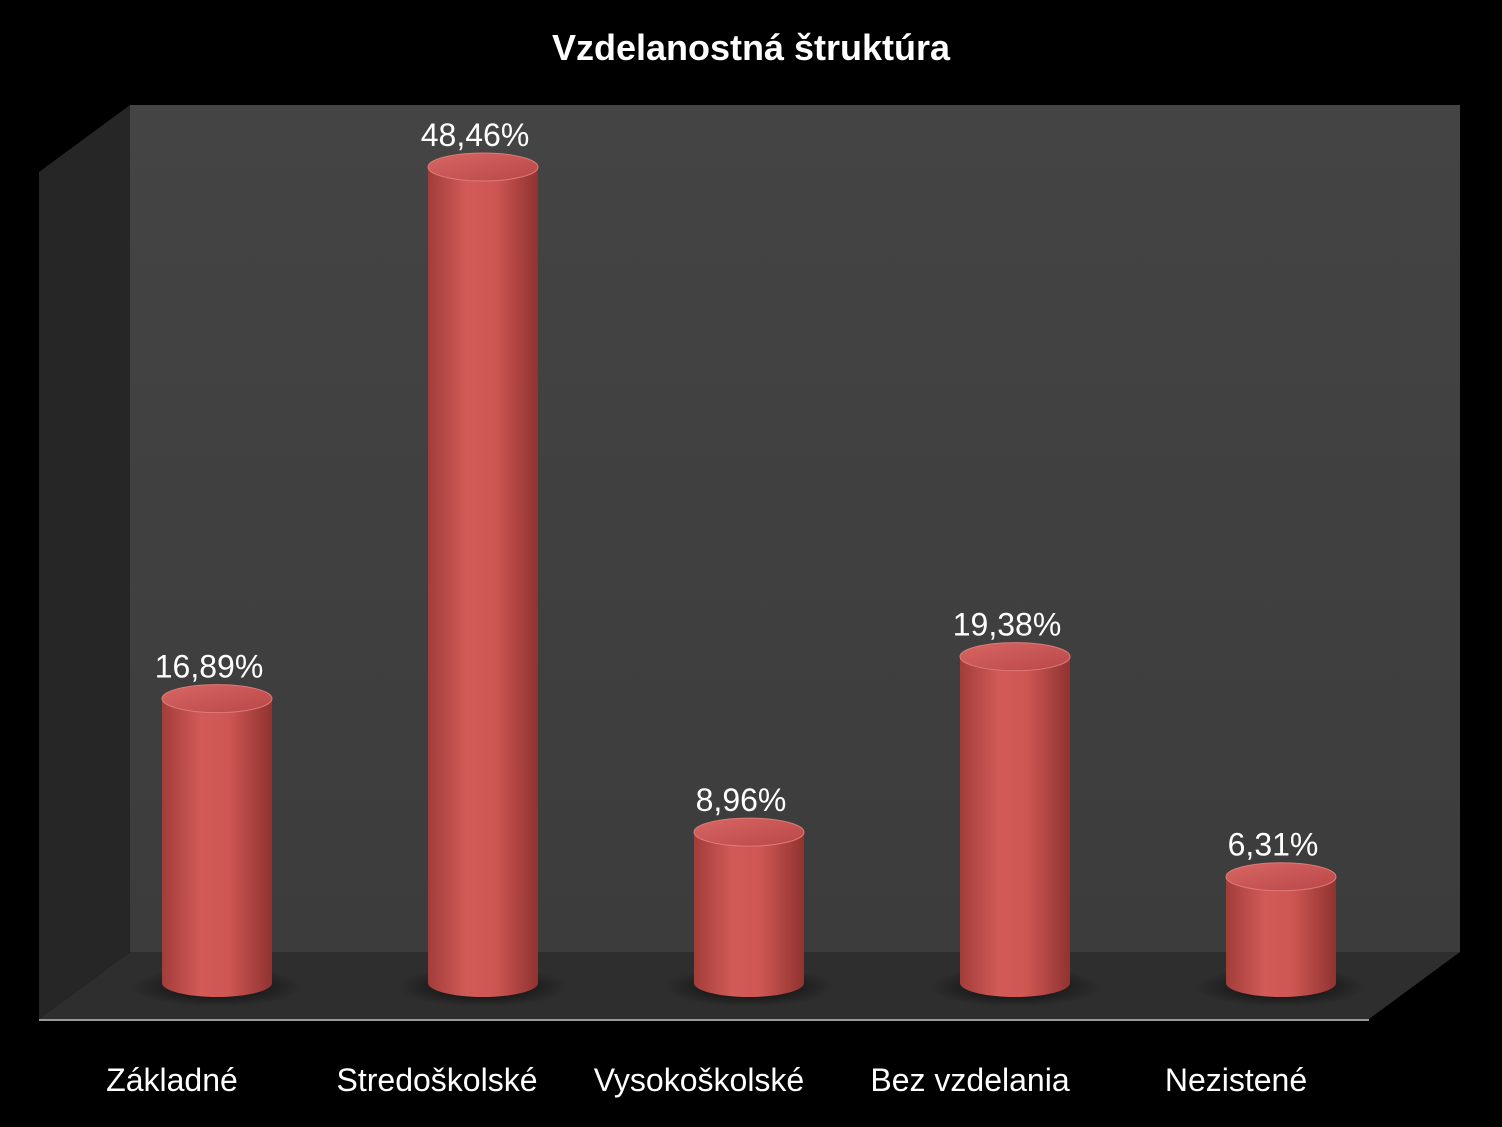 The height and width of the screenshot is (1127, 1502). I want to click on category-label: Nezistené, so click(1236, 1080).